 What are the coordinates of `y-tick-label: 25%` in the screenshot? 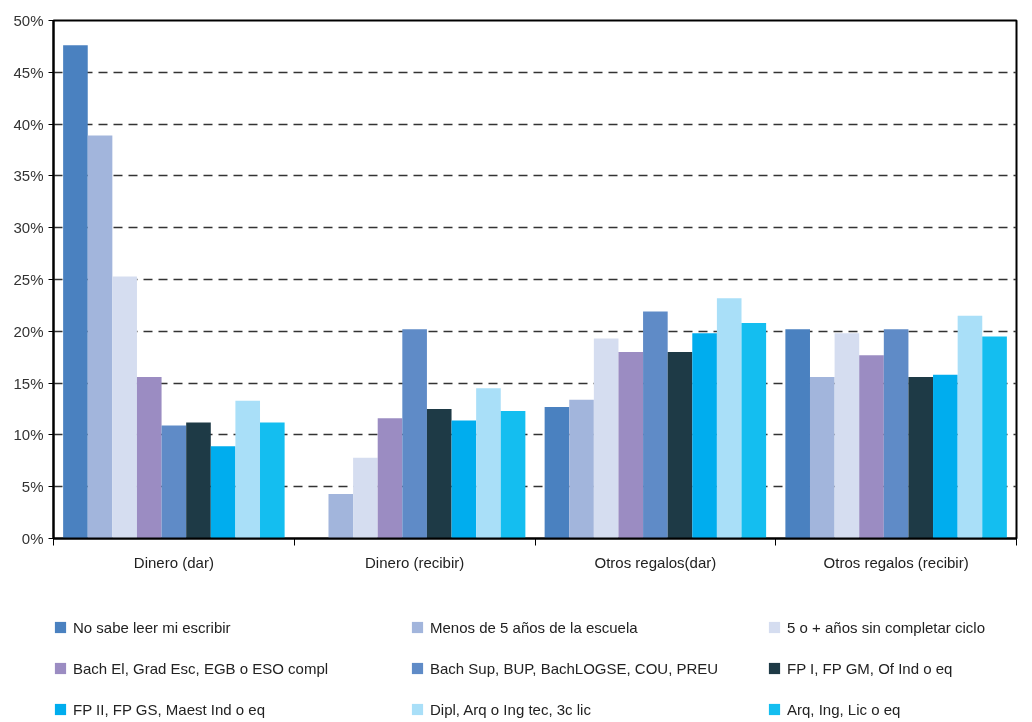 It's located at (28, 279).